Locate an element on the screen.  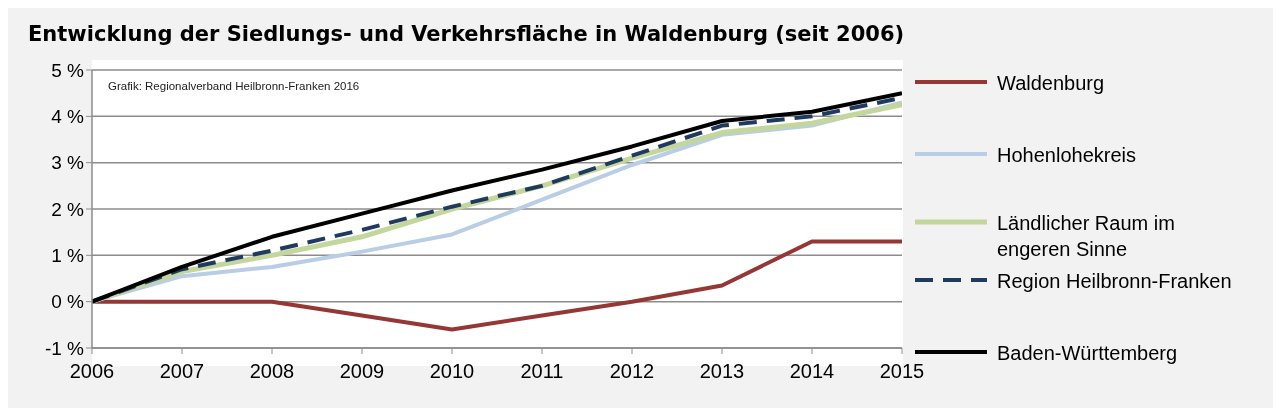
y-tick-label: 2 % is located at coordinates (68, 209).